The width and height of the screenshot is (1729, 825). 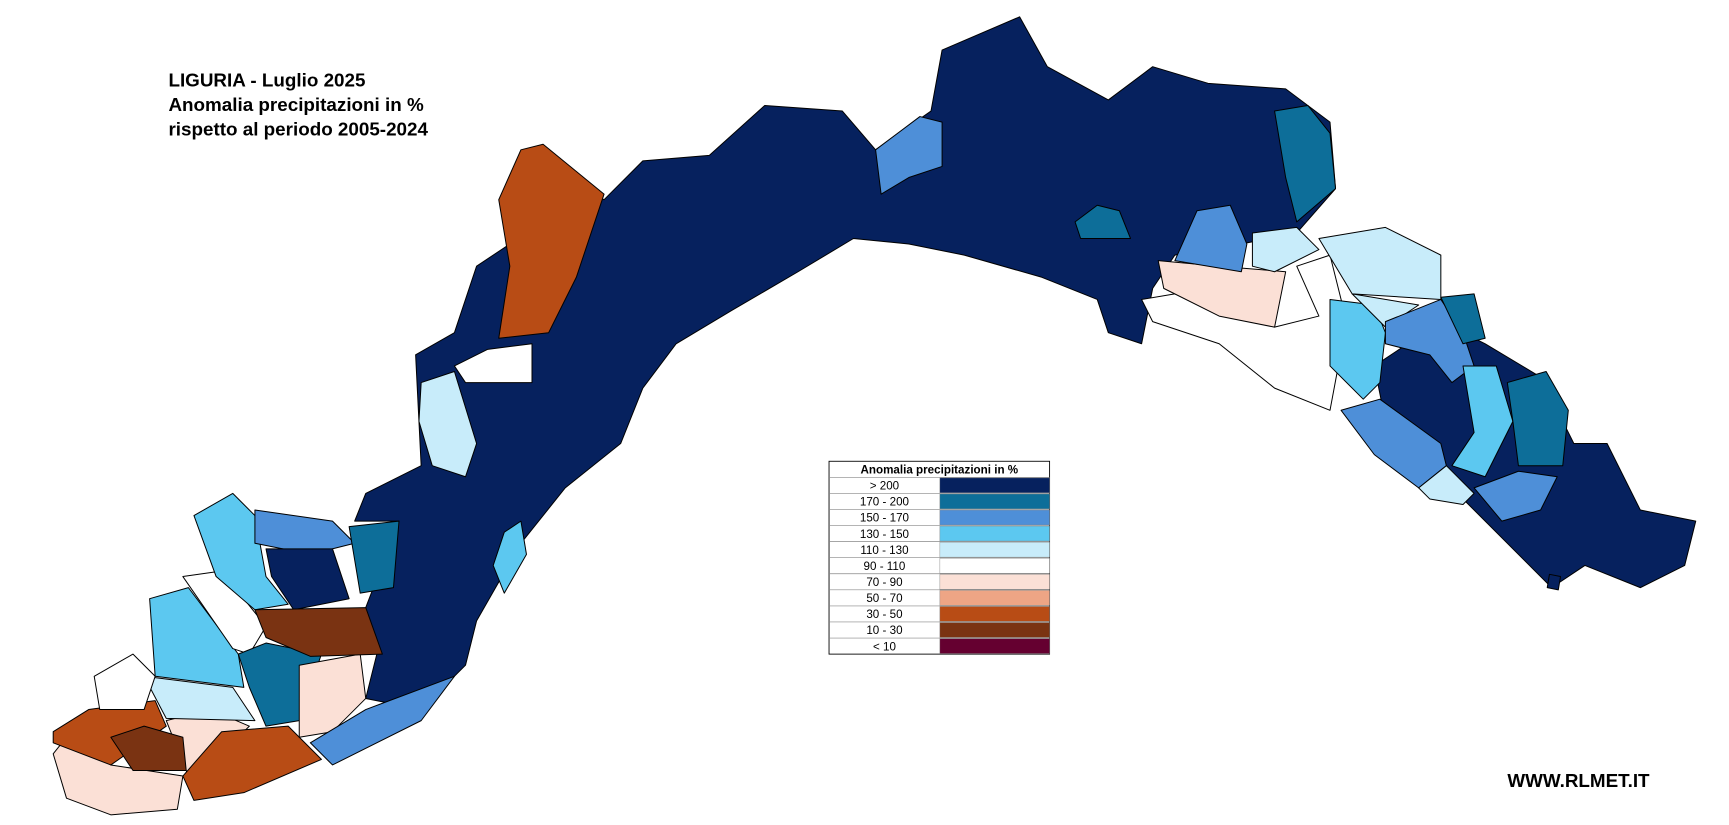 What do you see at coordinates (298, 128) in the screenshot?
I see `title-line: rispetto al periodo 2005-2024` at bounding box center [298, 128].